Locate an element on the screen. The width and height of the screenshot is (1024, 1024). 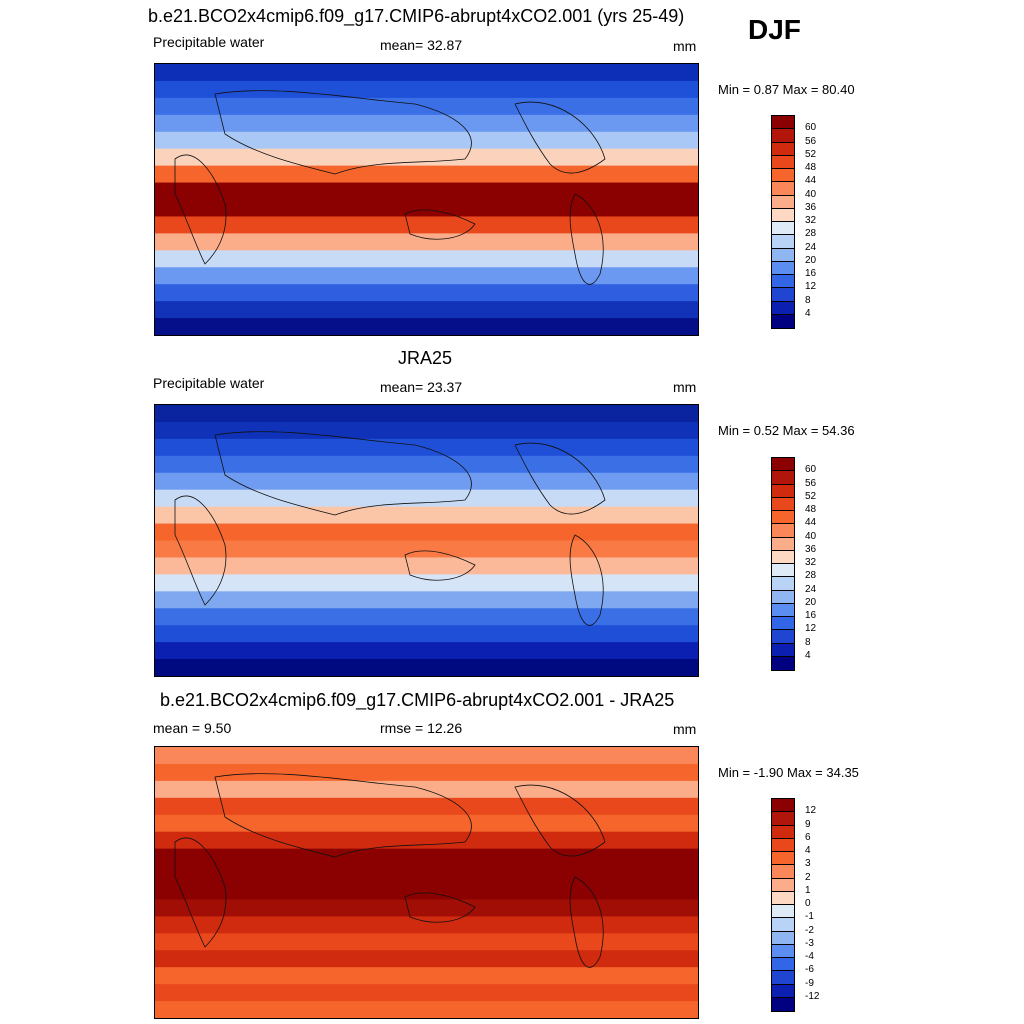
panel-3-colorbar is located at coordinates (783, 905).